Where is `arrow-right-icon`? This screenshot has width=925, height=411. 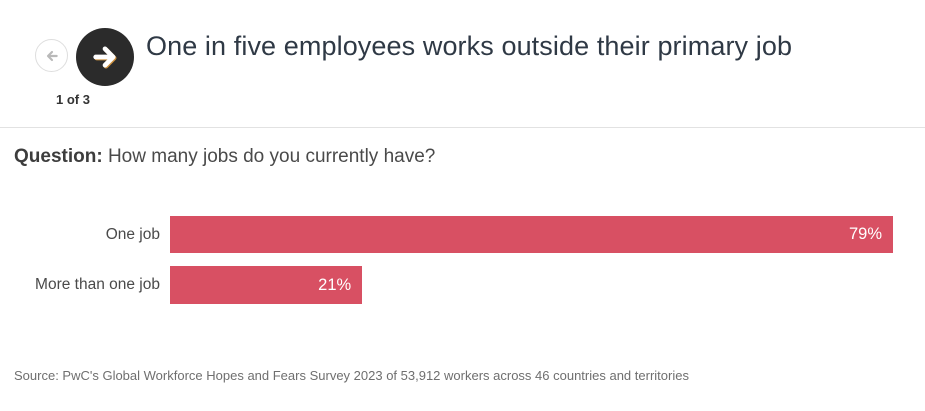
arrow-right-icon is located at coordinates (105, 57).